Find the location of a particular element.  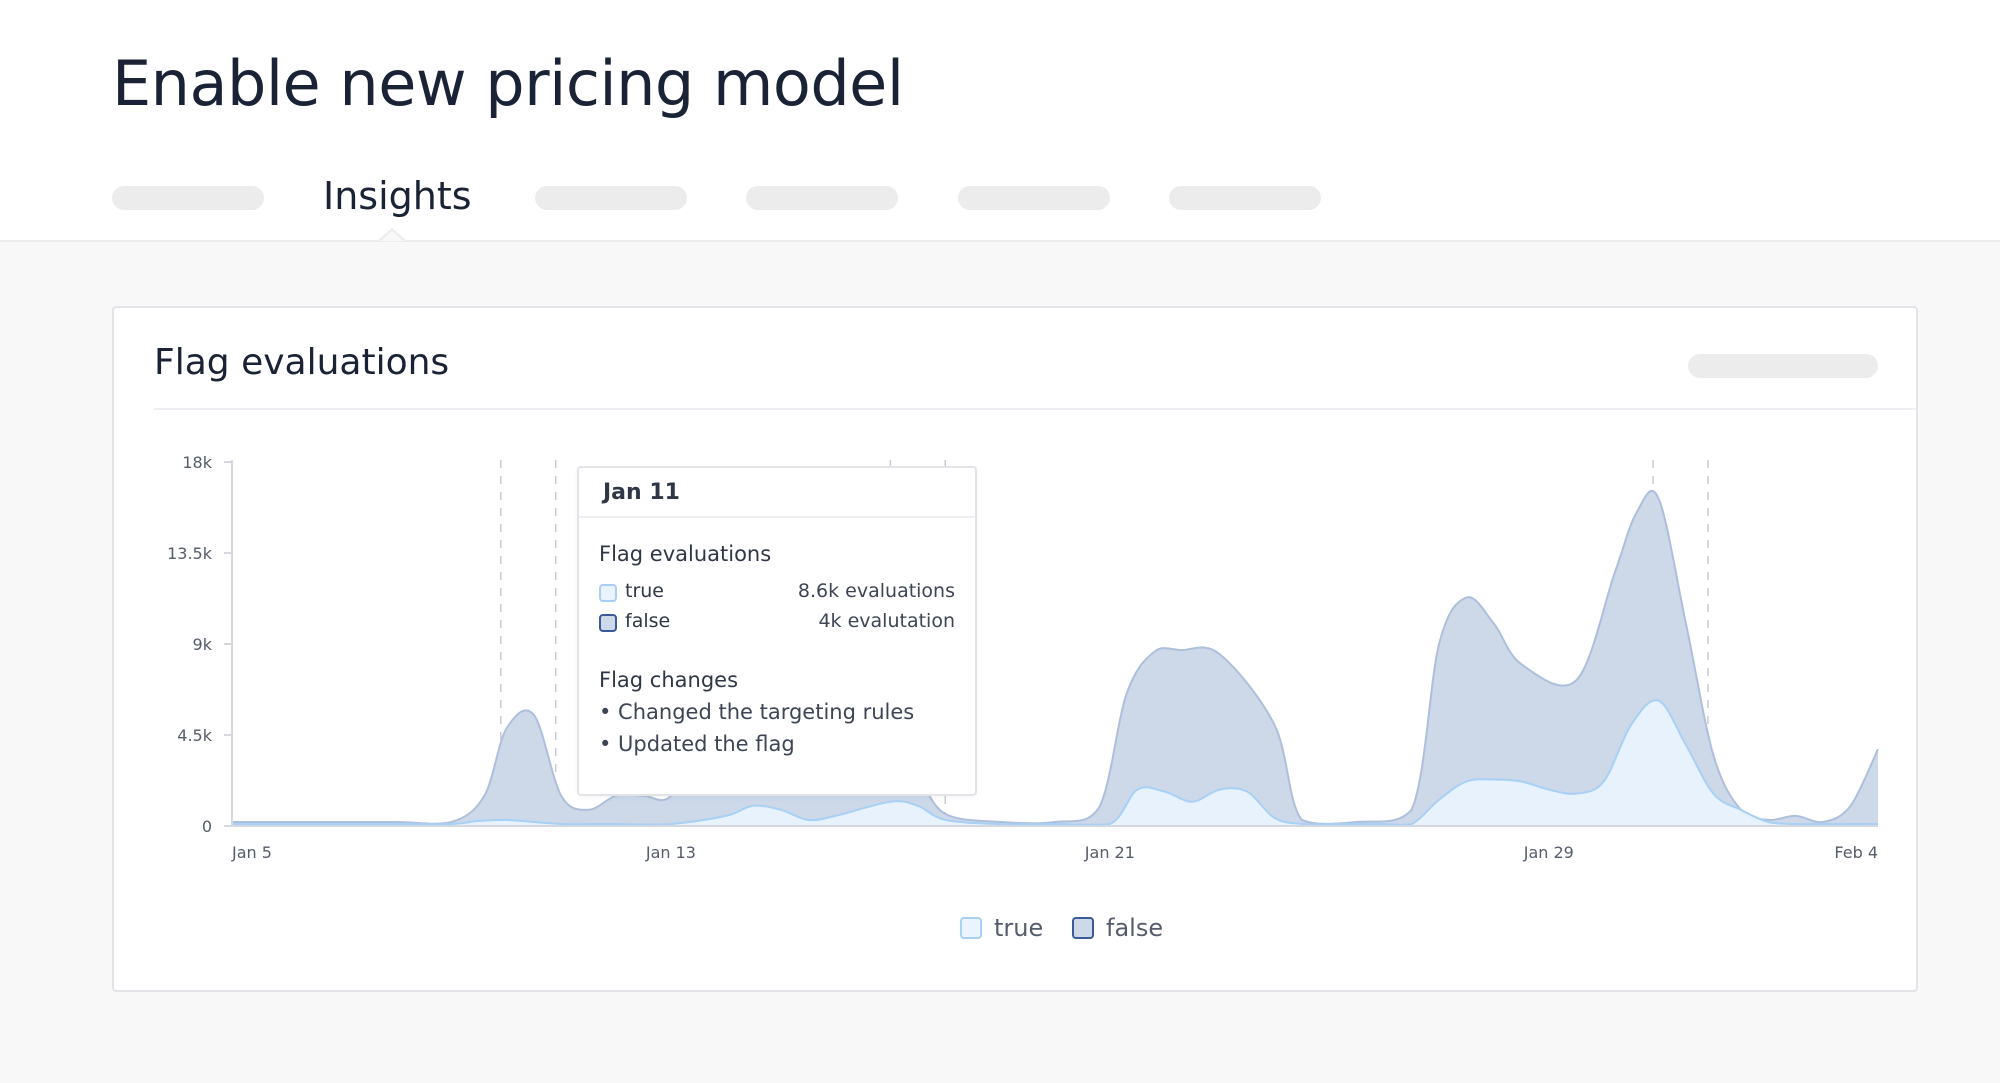

tooltip-change-item: • Changed the targeting rules is located at coordinates (757, 712).